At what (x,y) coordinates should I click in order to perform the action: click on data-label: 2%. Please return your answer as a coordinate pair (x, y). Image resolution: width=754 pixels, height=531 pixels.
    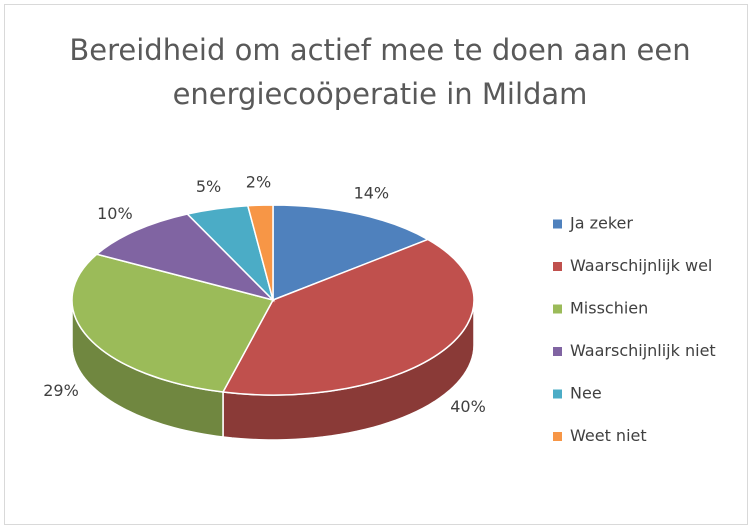
    Looking at the image, I should click on (258, 182).